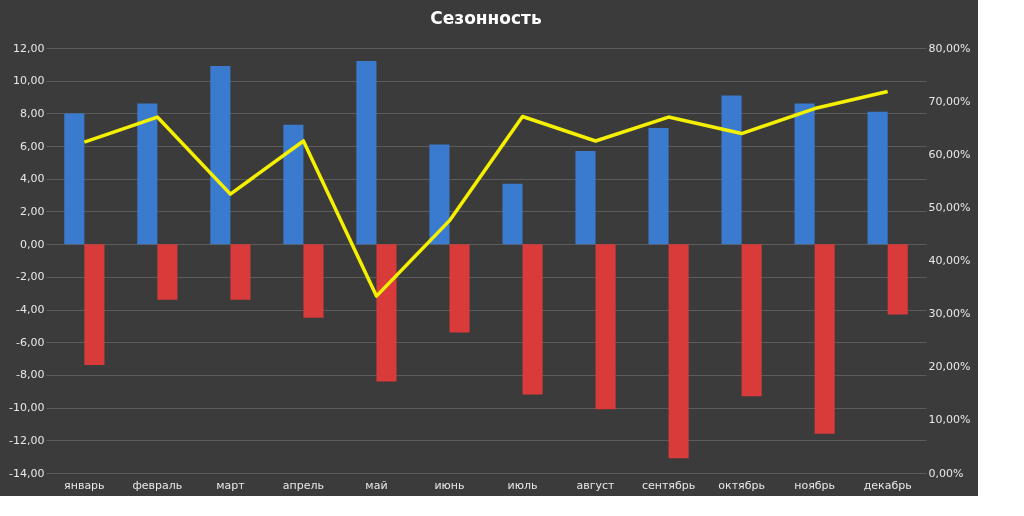 This screenshot has width=1024, height=516. Describe the element at coordinates (887, 485) in the screenshot. I see `x-tick-label: декабрь` at that location.